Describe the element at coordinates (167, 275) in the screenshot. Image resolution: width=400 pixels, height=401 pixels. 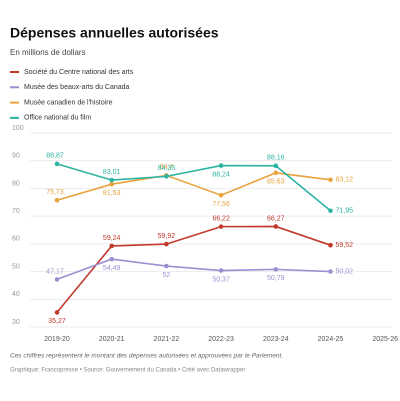
I see `data-label: 52` at that location.